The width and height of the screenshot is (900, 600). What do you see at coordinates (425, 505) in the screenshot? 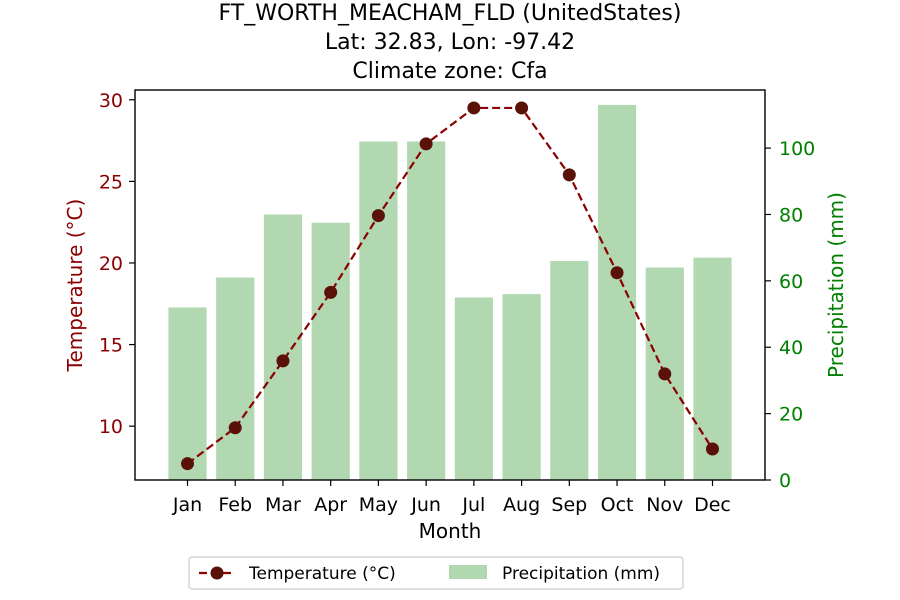
I see `x-axis-tick-label: Jun` at bounding box center [425, 505].